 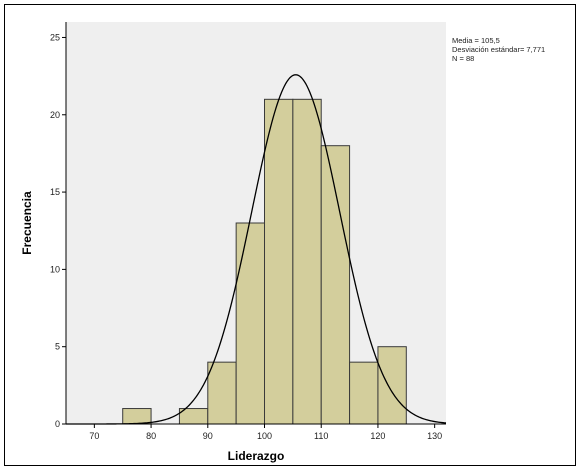 I want to click on y-tick-label: 10, so click(x=55, y=269).